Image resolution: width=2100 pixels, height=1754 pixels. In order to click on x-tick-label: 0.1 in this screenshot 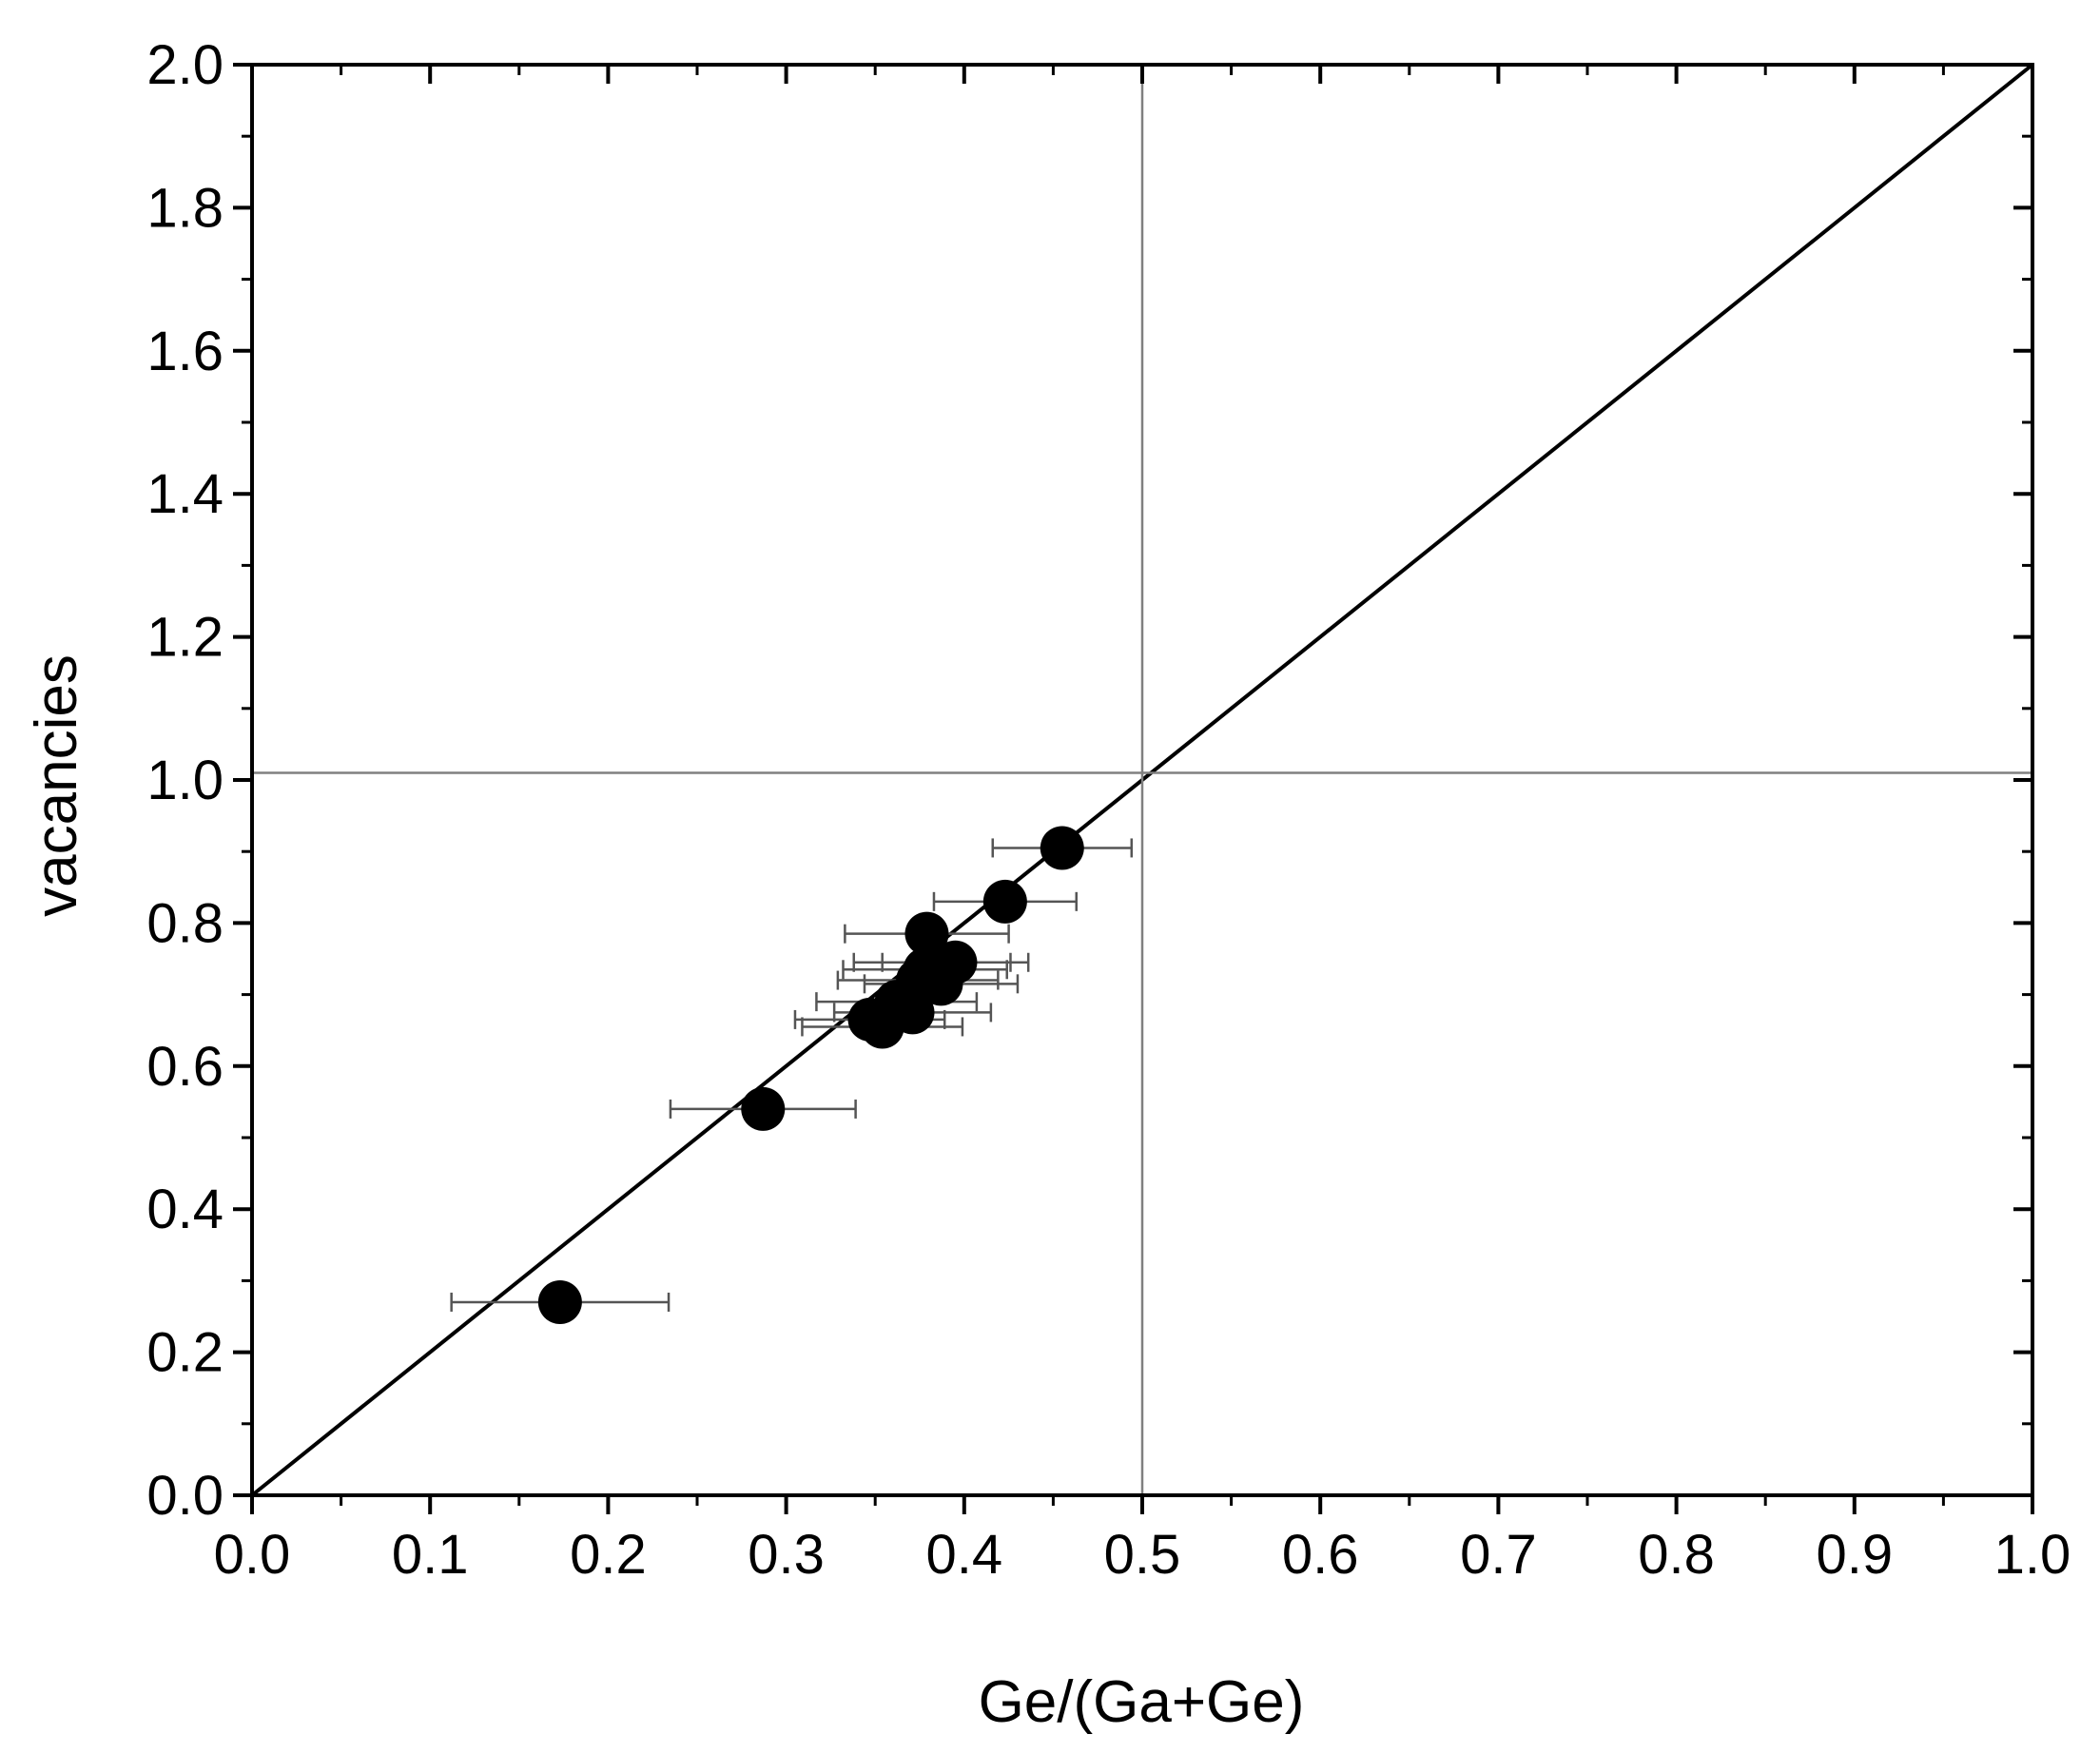, I will do `click(430, 1555)`.